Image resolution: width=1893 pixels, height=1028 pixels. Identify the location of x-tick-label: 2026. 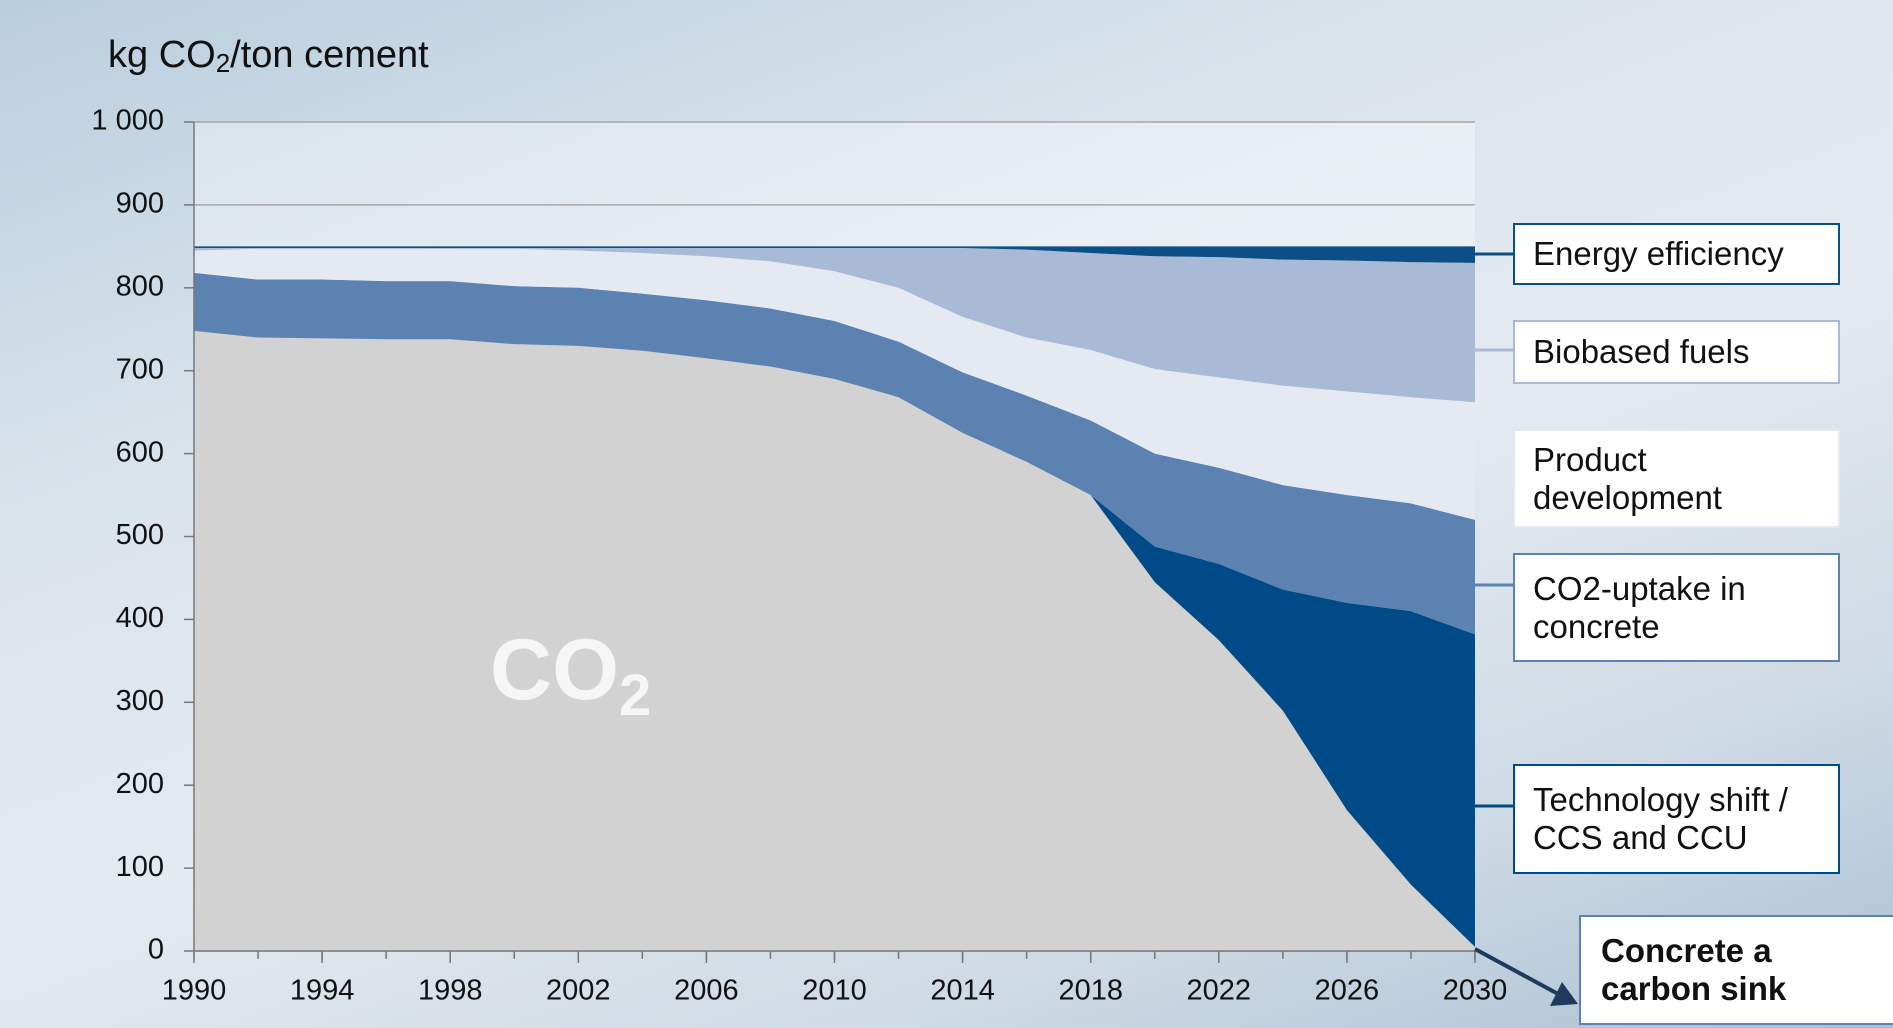
(1347, 991).